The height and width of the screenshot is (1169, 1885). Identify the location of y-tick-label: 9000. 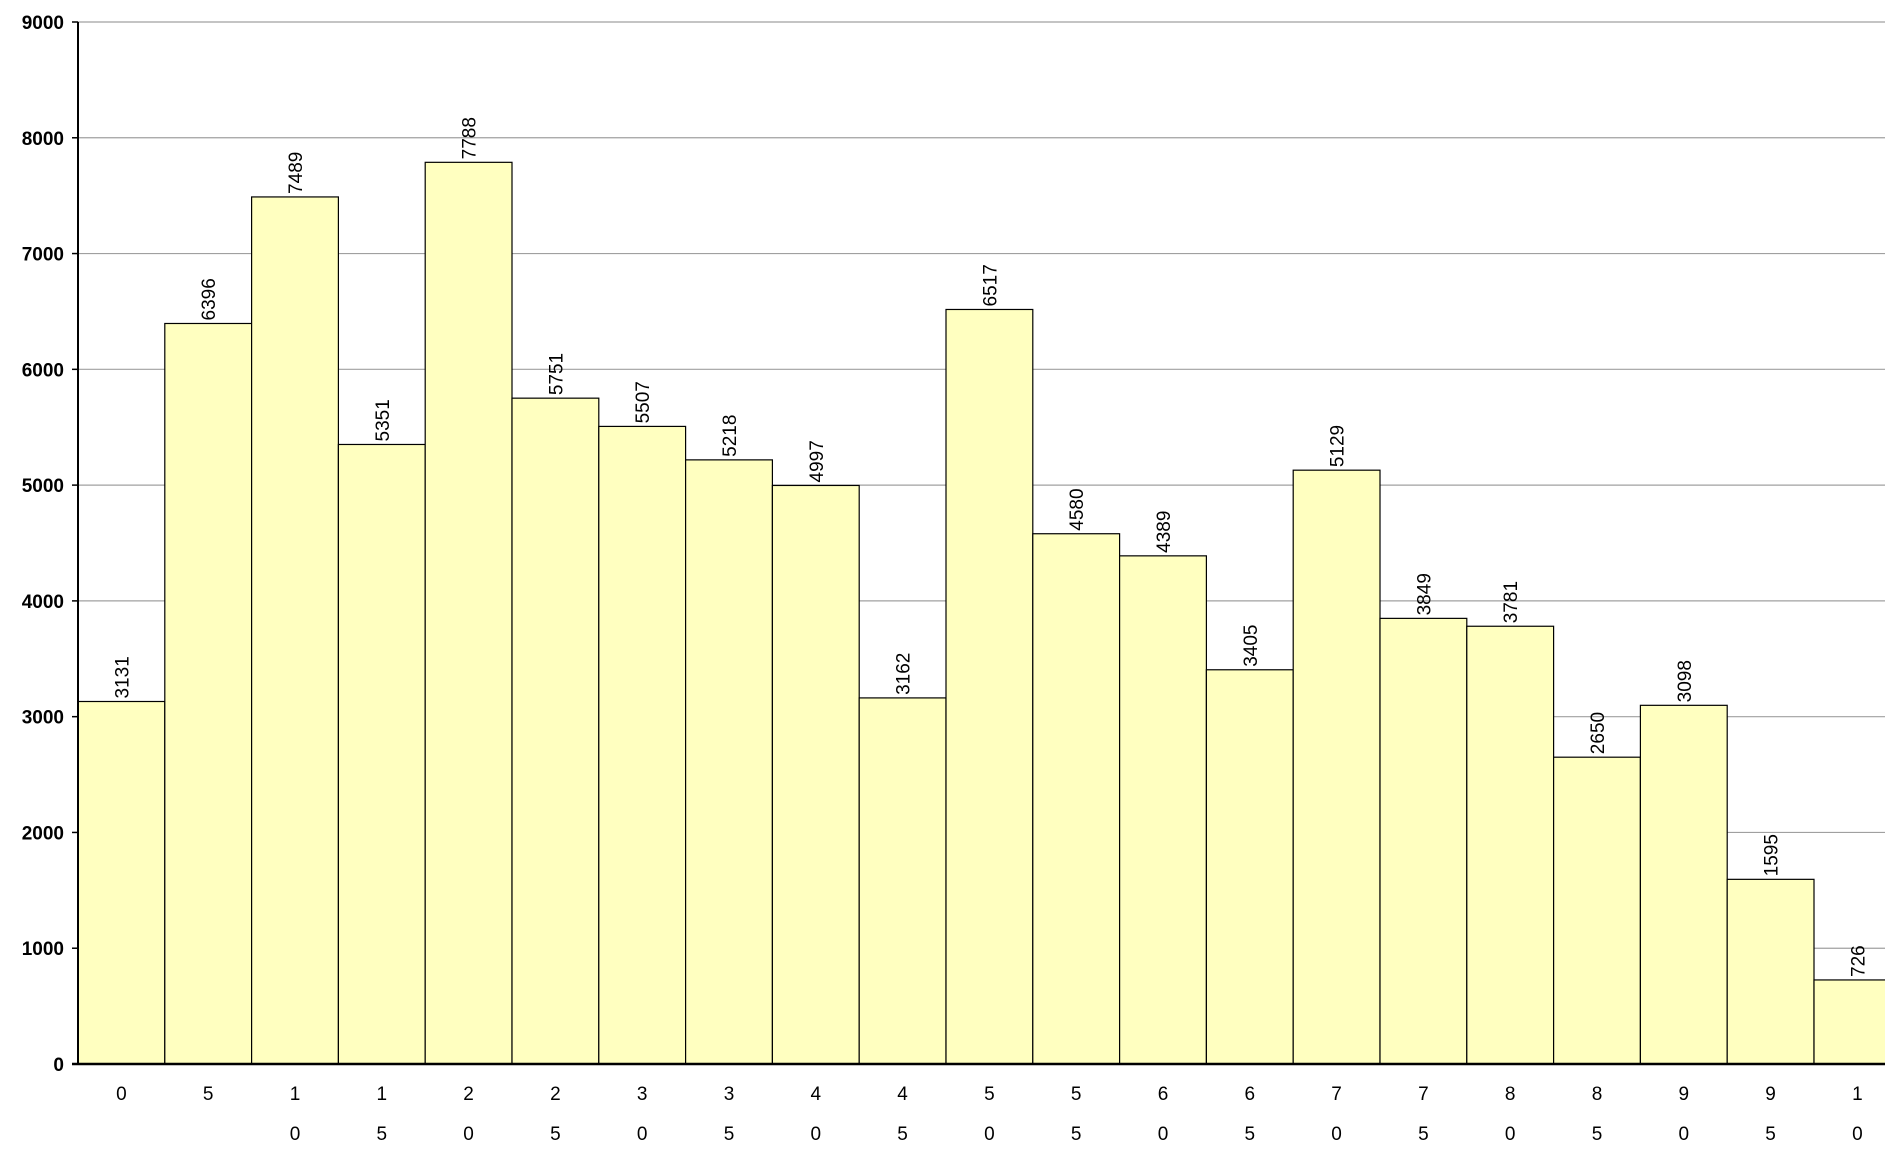
(43, 23).